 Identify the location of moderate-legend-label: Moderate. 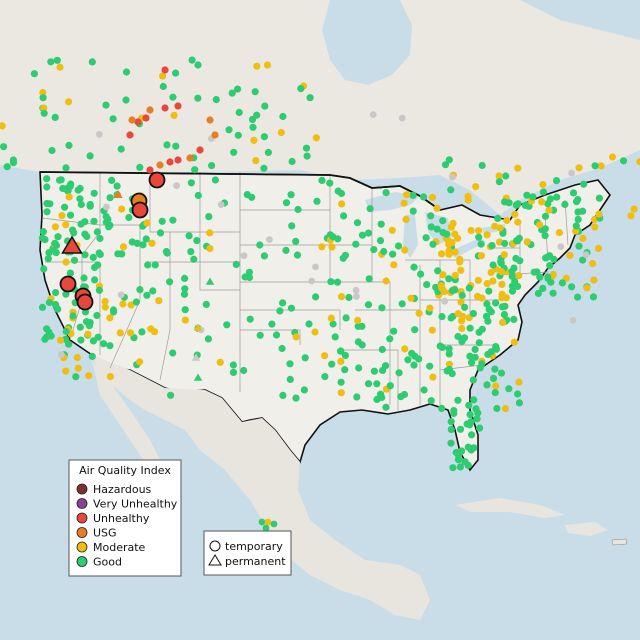
(119, 547).